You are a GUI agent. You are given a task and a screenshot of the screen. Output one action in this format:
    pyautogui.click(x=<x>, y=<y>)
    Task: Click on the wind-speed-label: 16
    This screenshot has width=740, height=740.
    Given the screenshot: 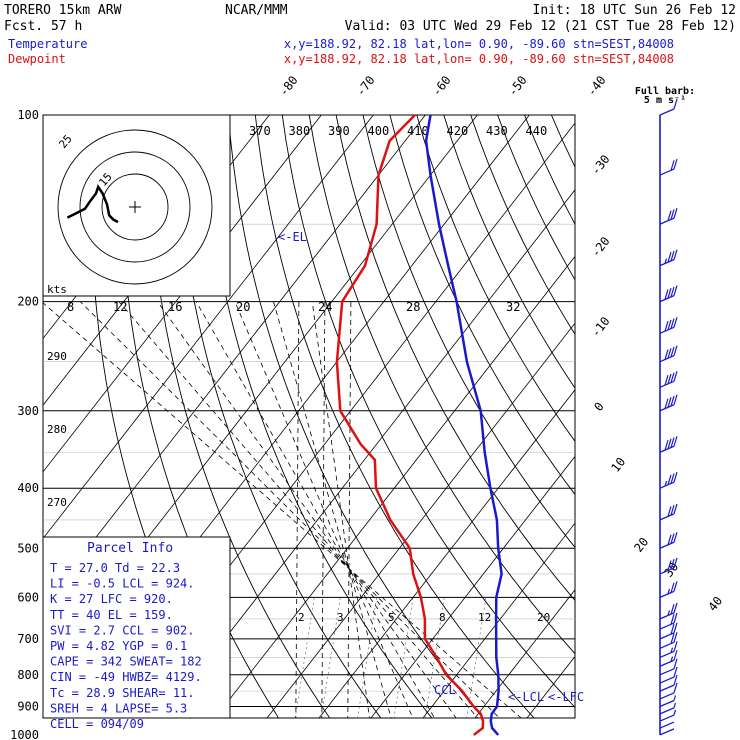 What is the action you would take?
    pyautogui.click(x=175, y=307)
    